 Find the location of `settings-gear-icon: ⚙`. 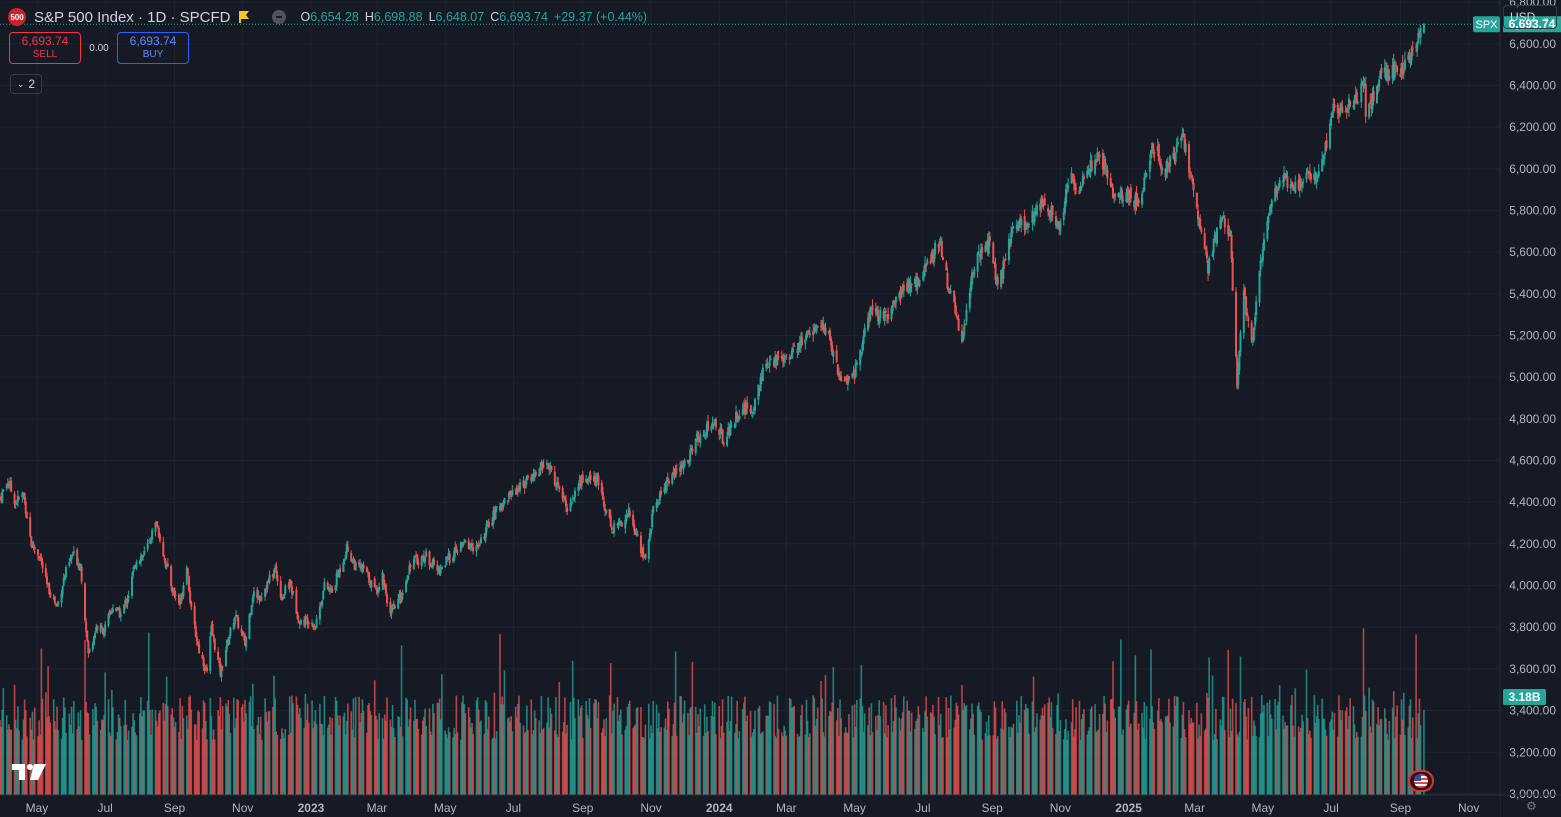

settings-gear-icon: ⚙ is located at coordinates (1531, 806).